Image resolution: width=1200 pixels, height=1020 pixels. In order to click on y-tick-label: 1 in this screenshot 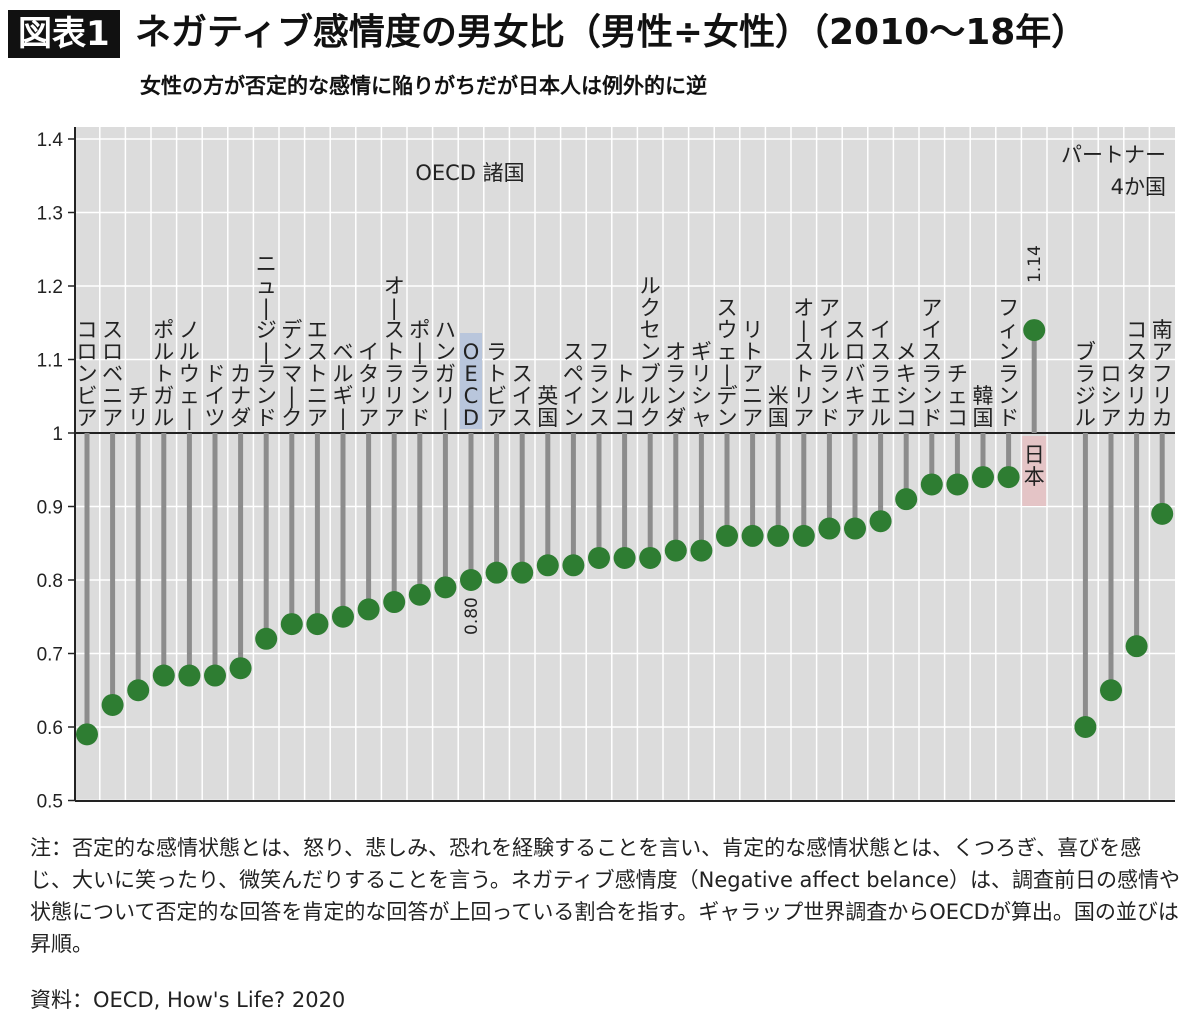, I will do `click(57, 434)`.